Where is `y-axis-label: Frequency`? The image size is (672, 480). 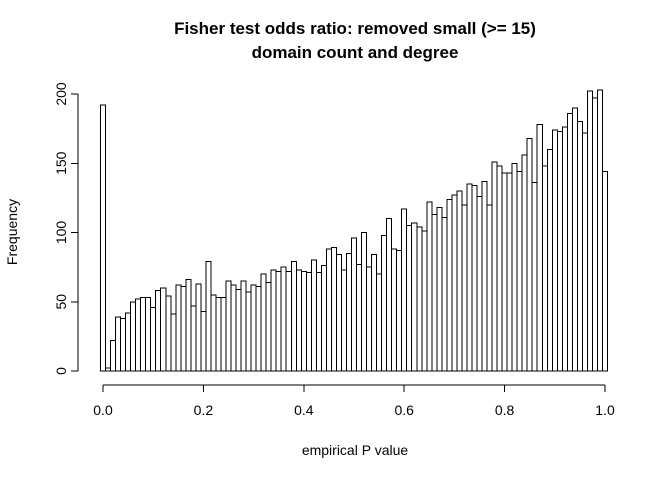
y-axis-label: Frequency is located at coordinates (12, 232).